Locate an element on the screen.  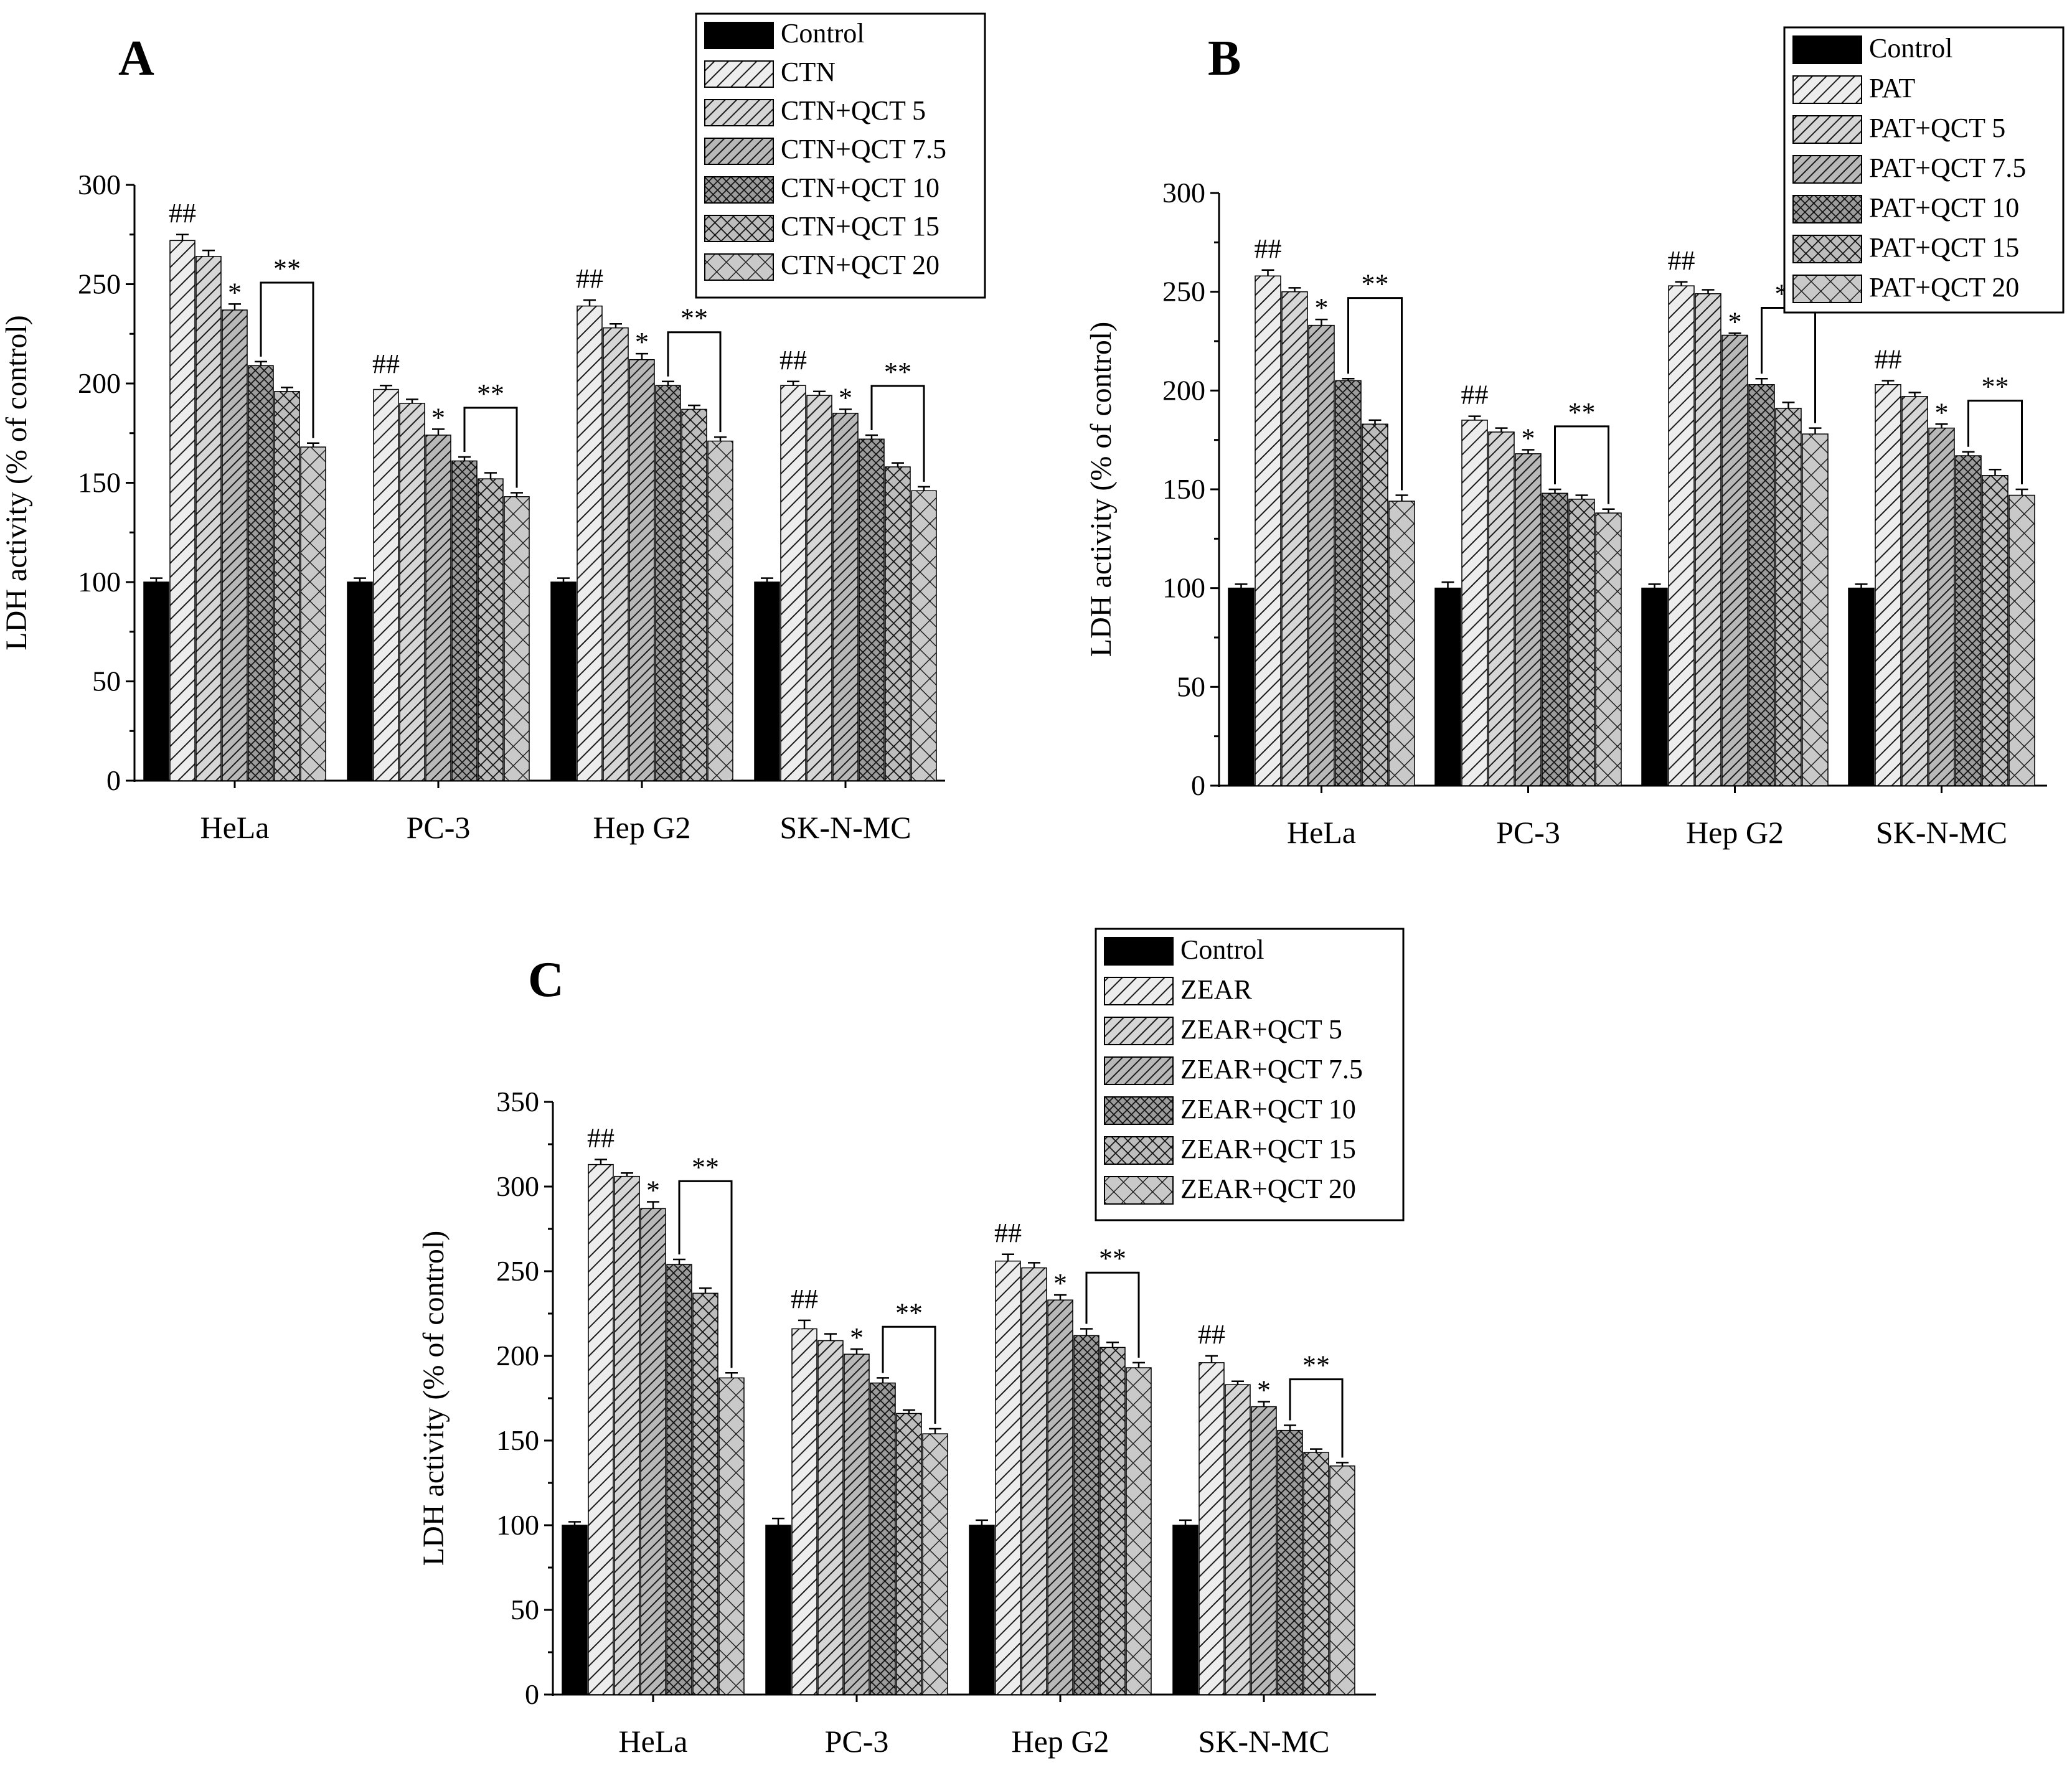
y-tick-label: 200 is located at coordinates (99, 383).